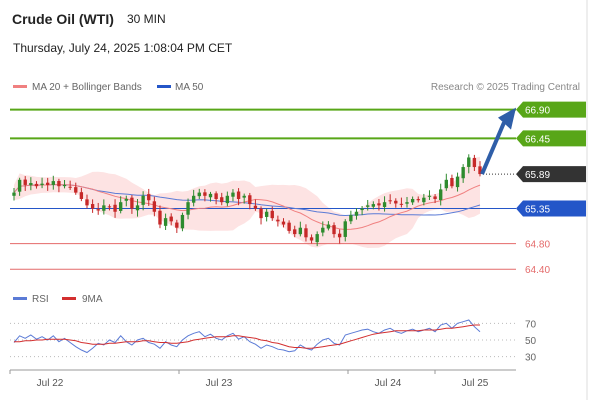  I want to click on ma20-line, so click(247, 207).